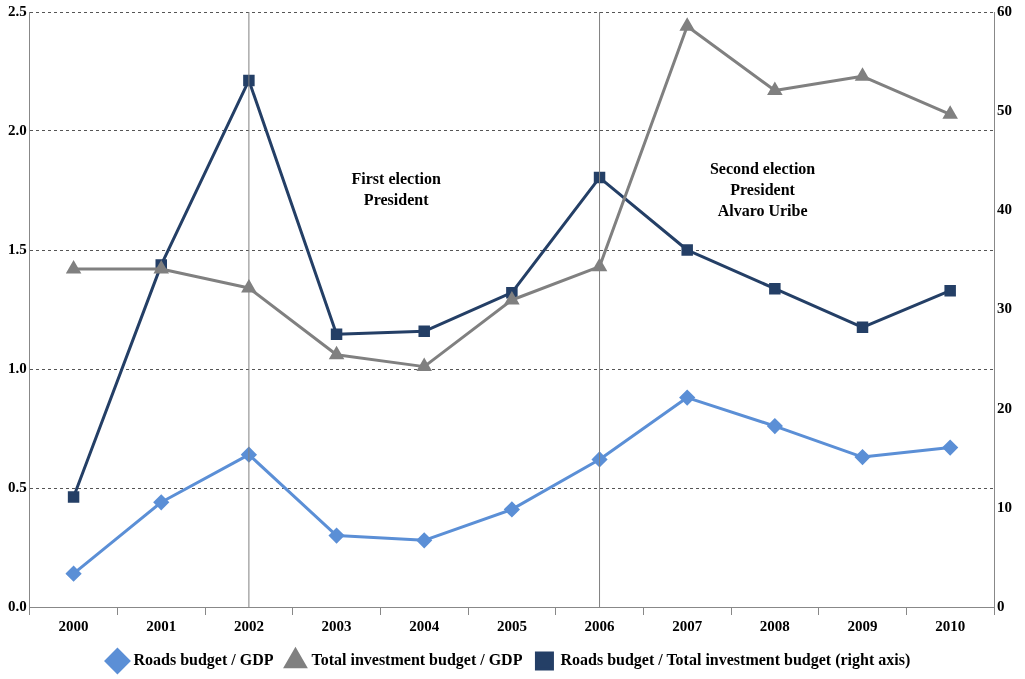  I want to click on x-tick-label: 2001, so click(161, 625).